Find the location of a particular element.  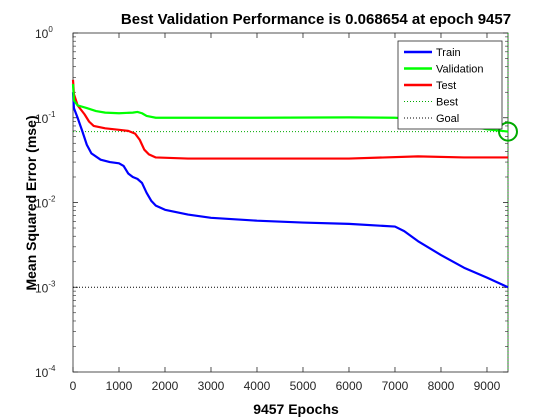

y-tick-label-exponent: -2 is located at coordinates (52, 199).